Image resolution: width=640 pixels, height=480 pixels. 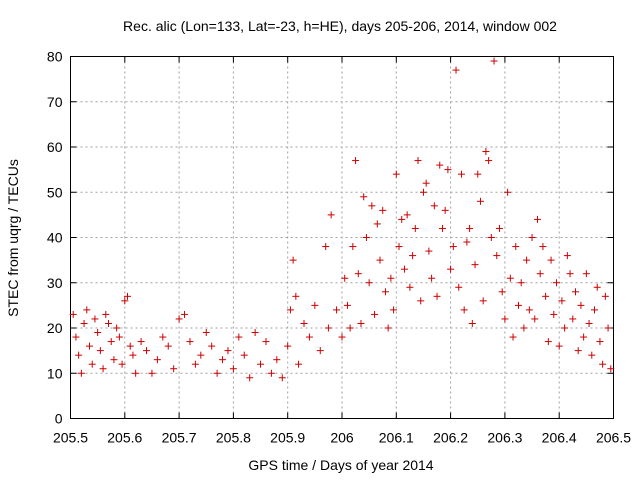 I want to click on y-axis-label: STEC from uqrg / TECUs, so click(x=13, y=238).